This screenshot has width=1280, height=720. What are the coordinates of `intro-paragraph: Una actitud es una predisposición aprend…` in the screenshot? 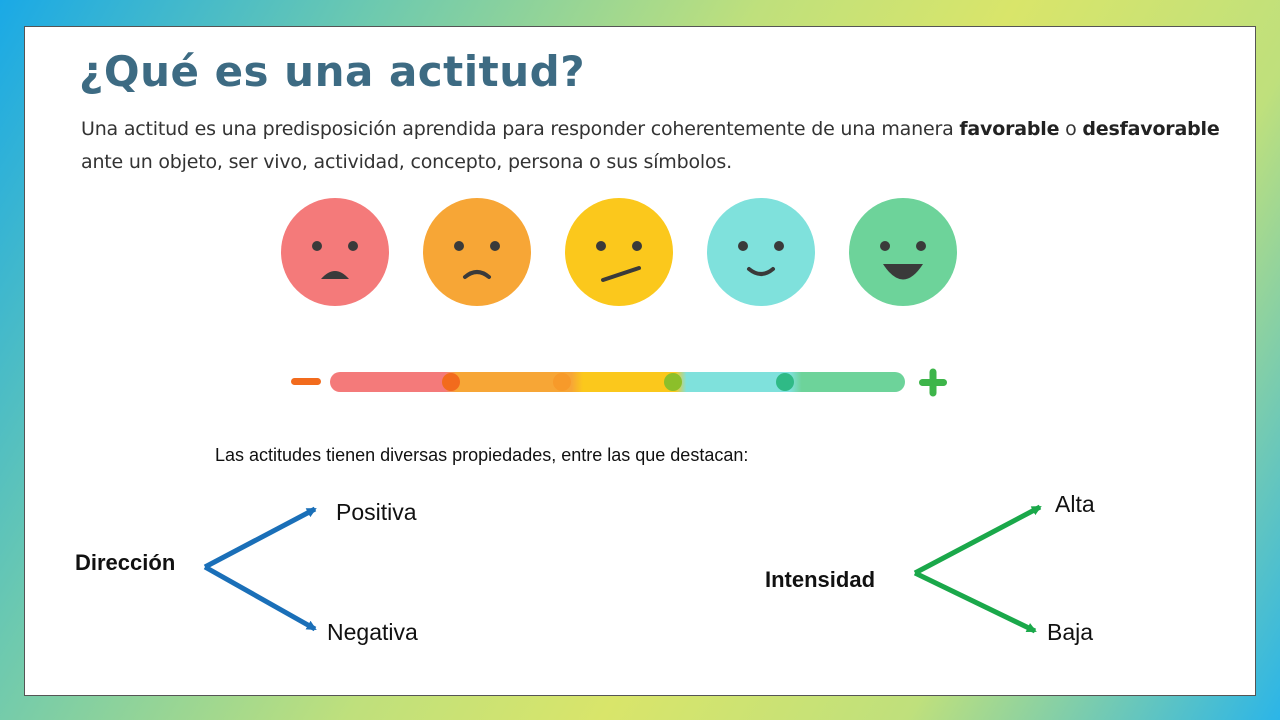 It's located at (661, 146).